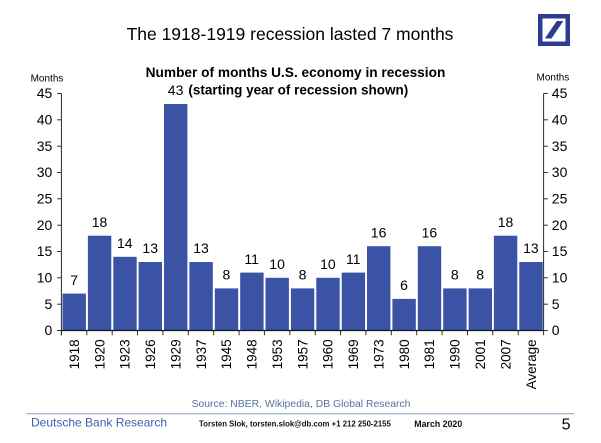  Describe the element at coordinates (328, 354) in the screenshot. I see `svg-text: 1960` at that location.